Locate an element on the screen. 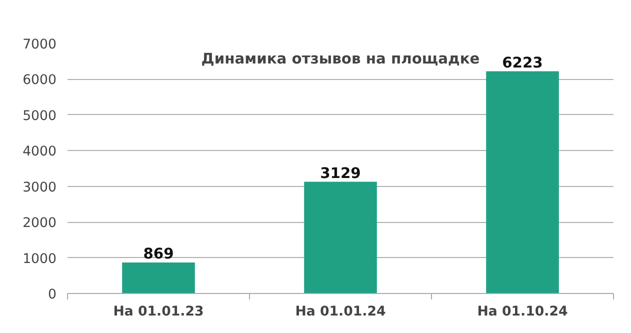  y-tick-label: 7000 is located at coordinates (39, 45).